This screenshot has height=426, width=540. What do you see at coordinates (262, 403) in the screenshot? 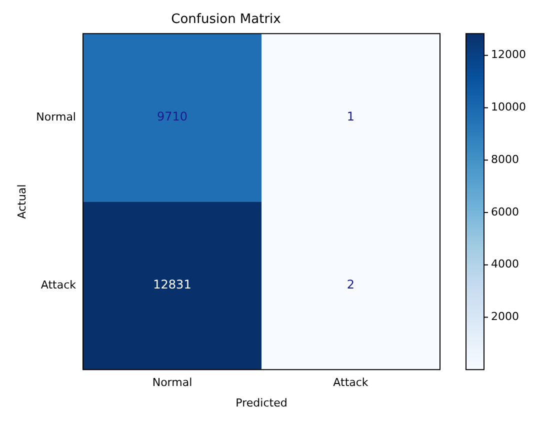
I see `x-axis-title: Predicted` at bounding box center [262, 403].